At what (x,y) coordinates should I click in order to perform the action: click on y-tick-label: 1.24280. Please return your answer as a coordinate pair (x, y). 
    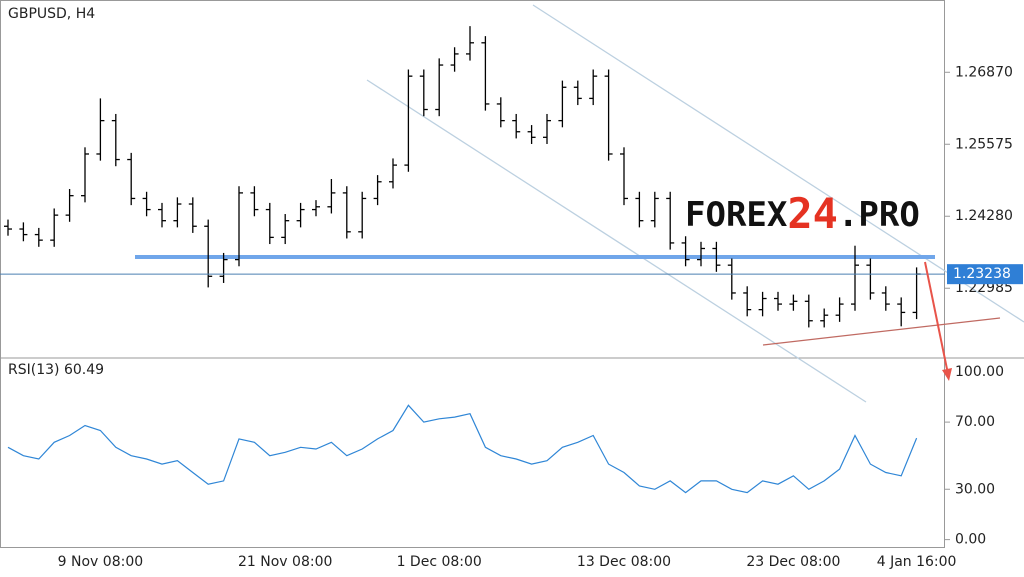
    Looking at the image, I should click on (984, 216).